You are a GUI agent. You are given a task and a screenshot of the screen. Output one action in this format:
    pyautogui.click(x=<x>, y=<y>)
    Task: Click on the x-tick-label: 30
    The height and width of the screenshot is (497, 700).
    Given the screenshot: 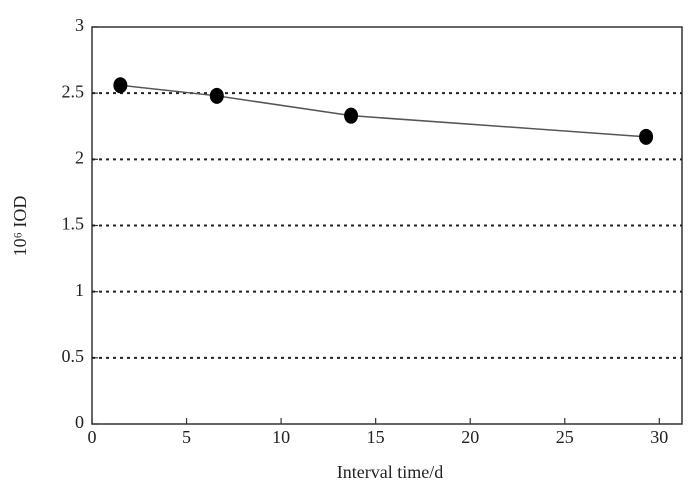 What is the action you would take?
    pyautogui.click(x=659, y=437)
    